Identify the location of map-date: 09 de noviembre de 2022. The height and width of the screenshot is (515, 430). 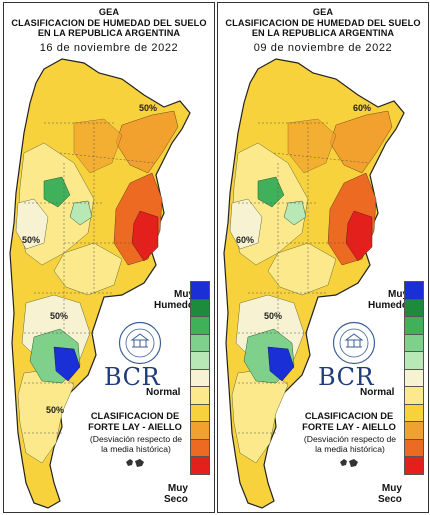
(323, 47).